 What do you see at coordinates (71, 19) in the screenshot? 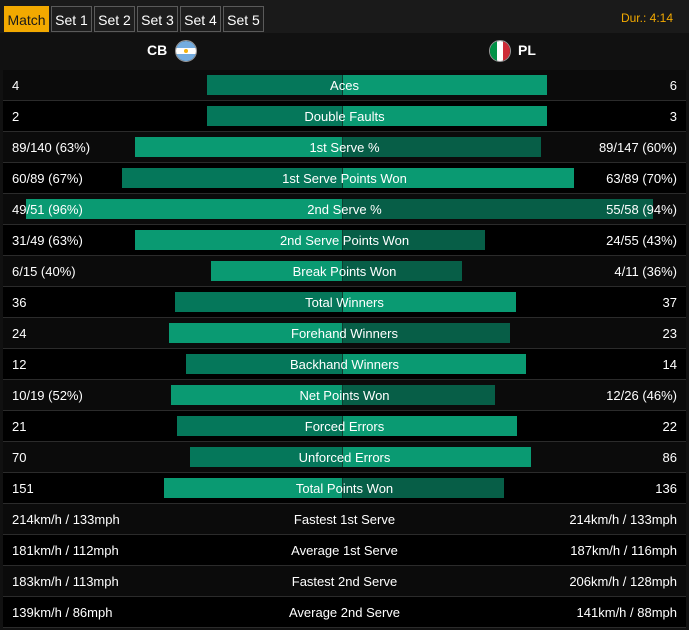
I see `tab-set-1: Set 1` at bounding box center [71, 19].